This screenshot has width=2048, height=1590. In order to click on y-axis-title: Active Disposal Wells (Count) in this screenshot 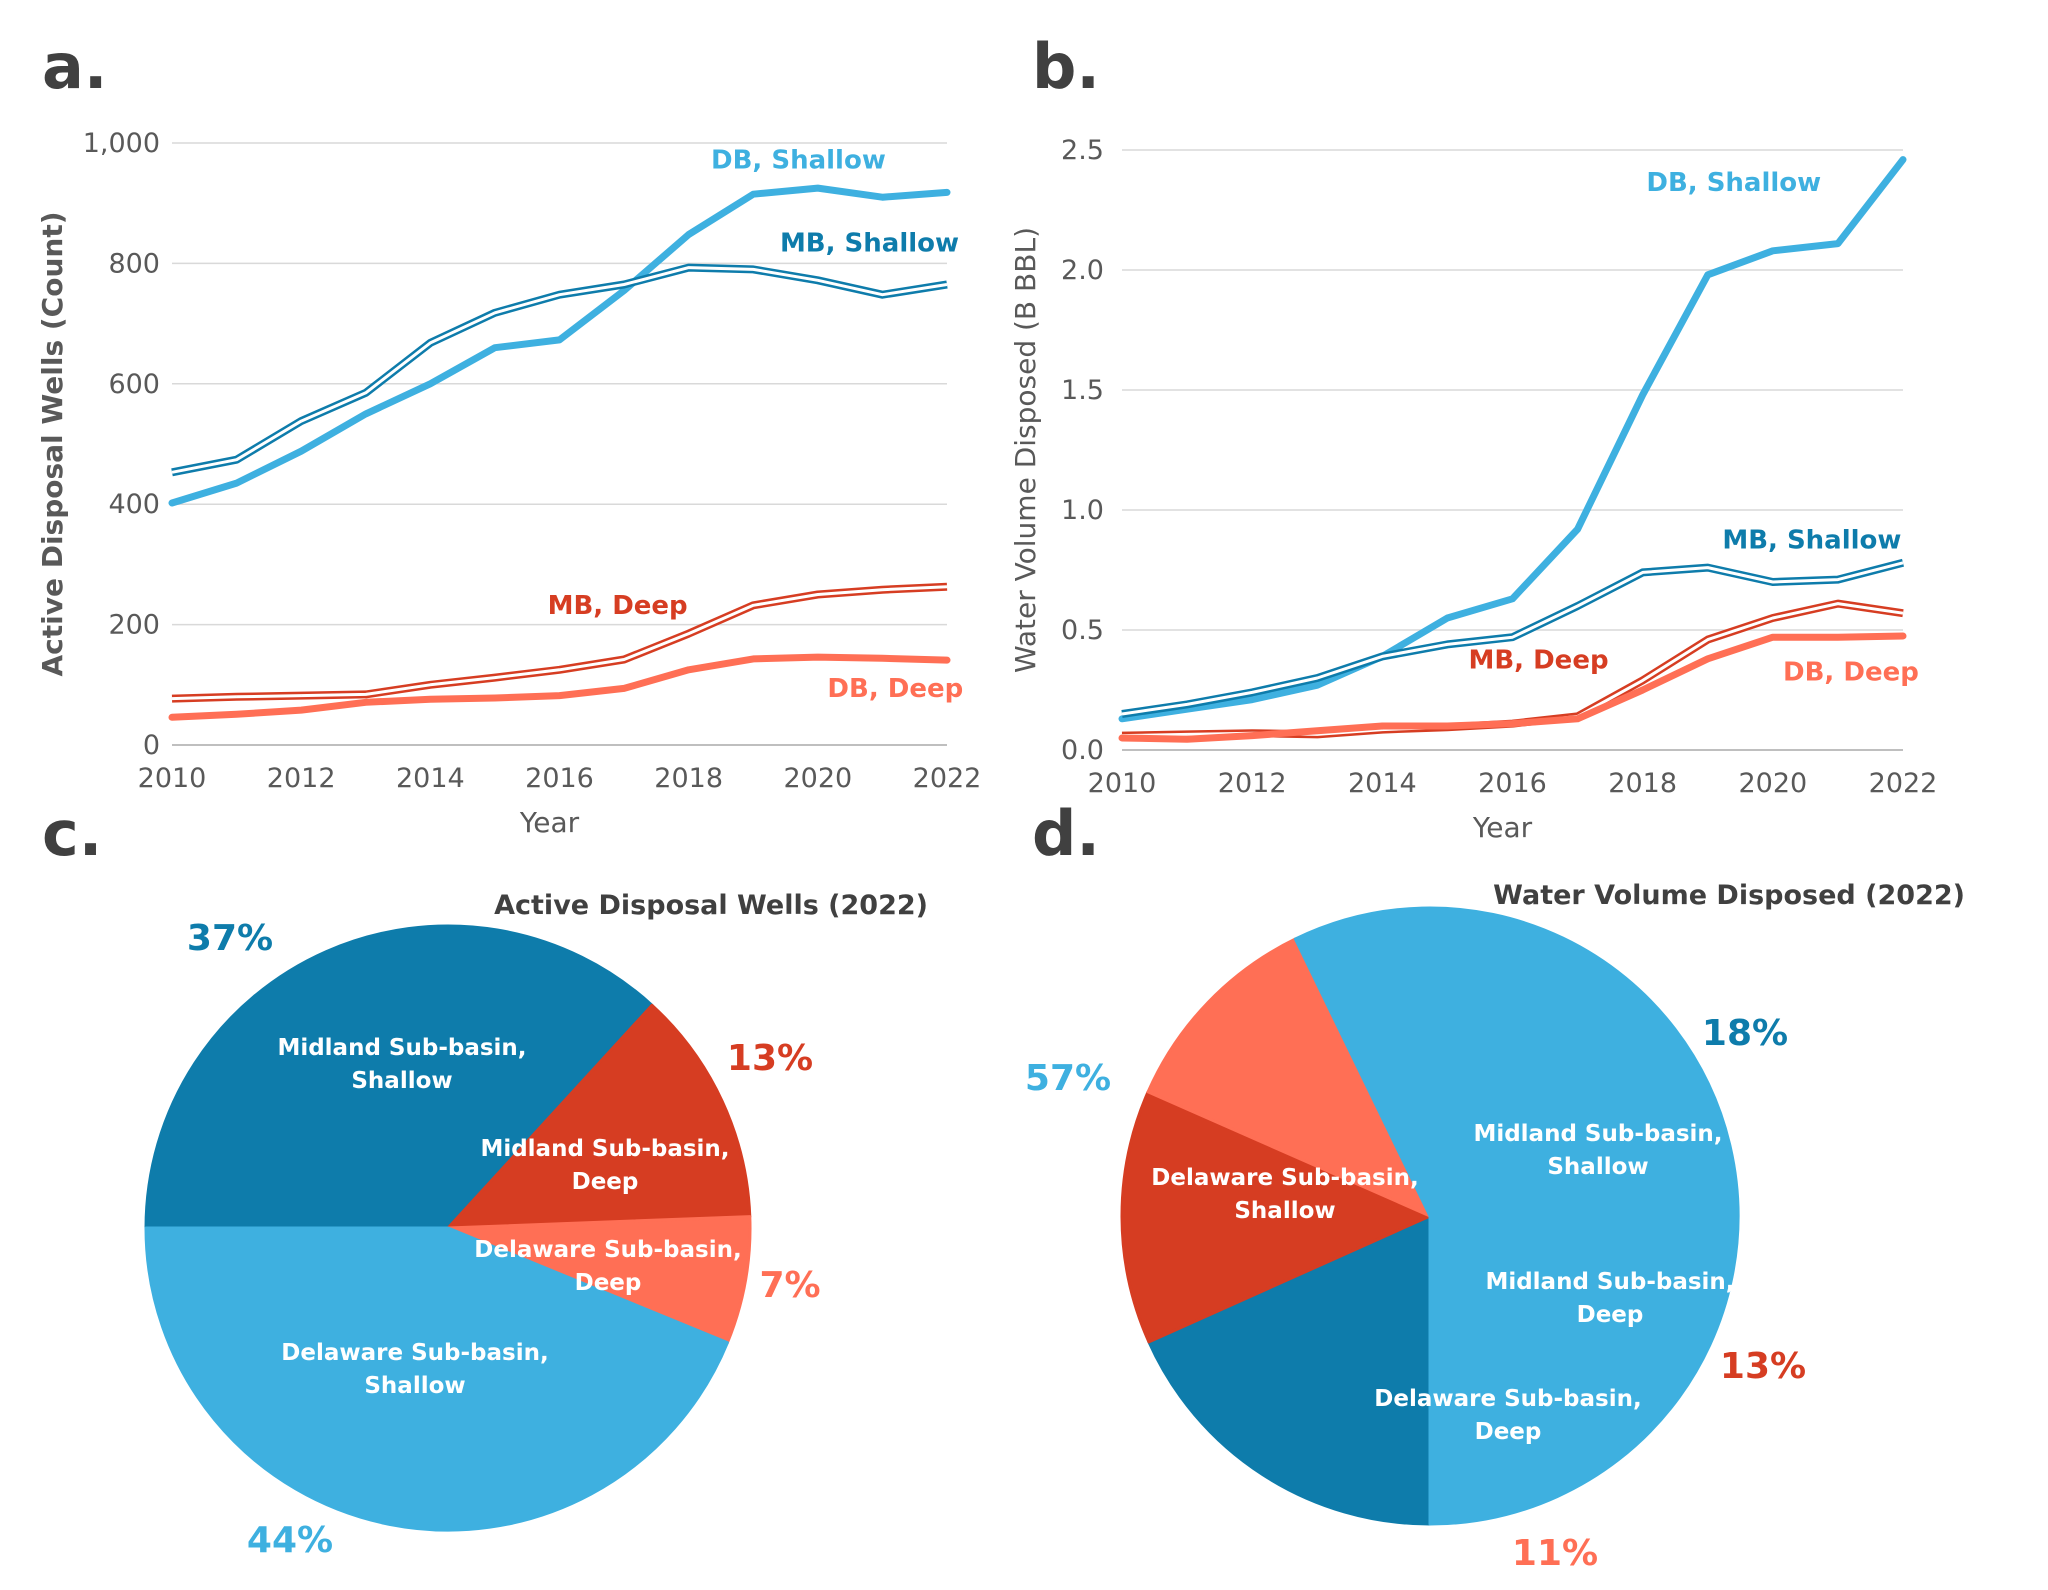, I will do `click(52, 443)`.